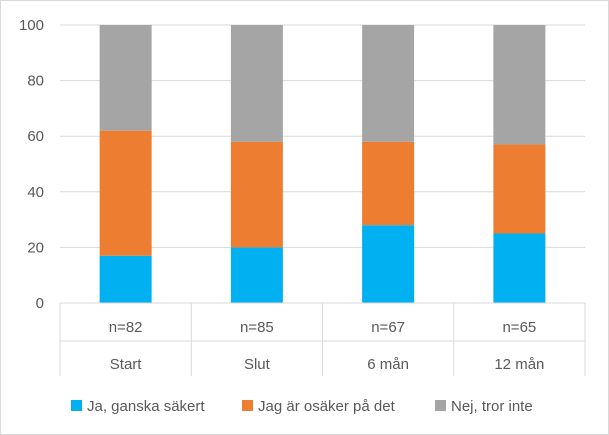 The width and height of the screenshot is (609, 435). Describe the element at coordinates (322, 339) in the screenshot. I see `x-axis-category-table: n=82 Start n=85 Slut n=67 6 mån n=65 12 mån` at that location.